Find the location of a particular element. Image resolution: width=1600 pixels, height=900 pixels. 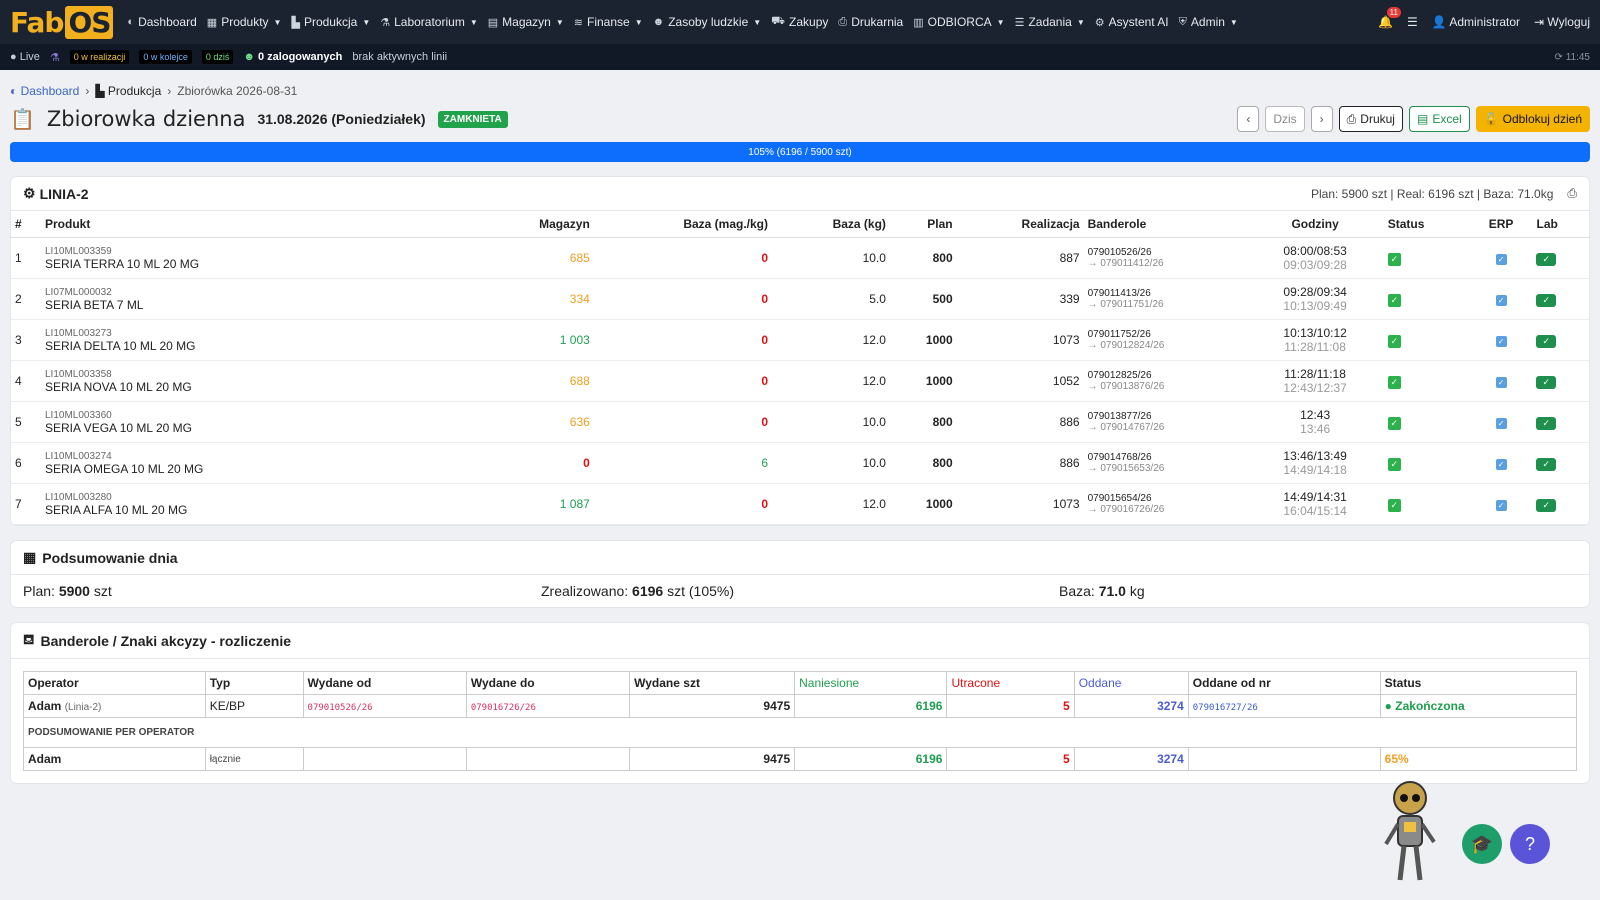

cell-baza-kg: 10.0 is located at coordinates (831, 258).